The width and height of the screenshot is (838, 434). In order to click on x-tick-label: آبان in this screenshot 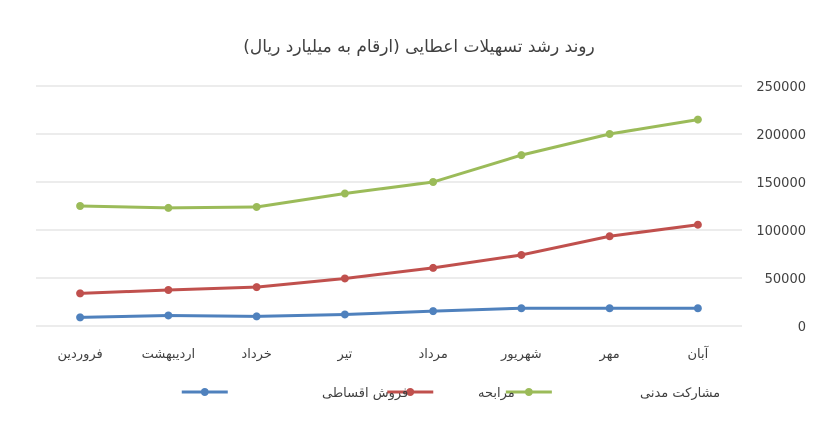, I will do `click(699, 353)`.